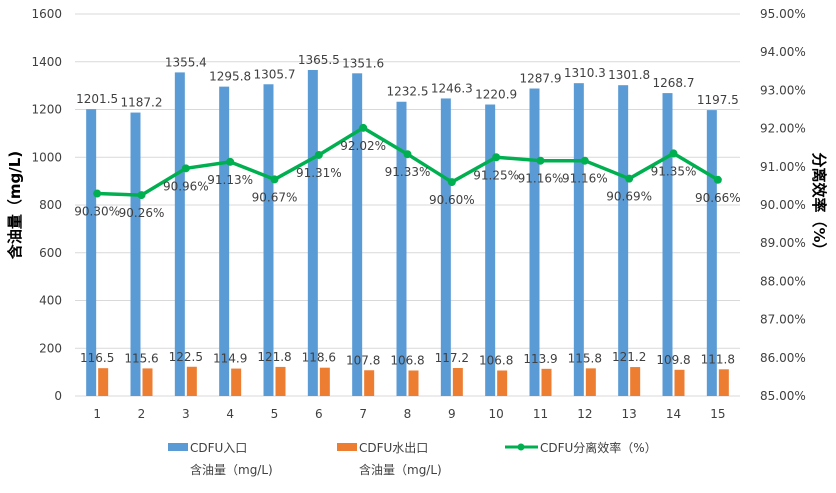  I want to click on inlet-data-label: 1310.3, so click(585, 73).